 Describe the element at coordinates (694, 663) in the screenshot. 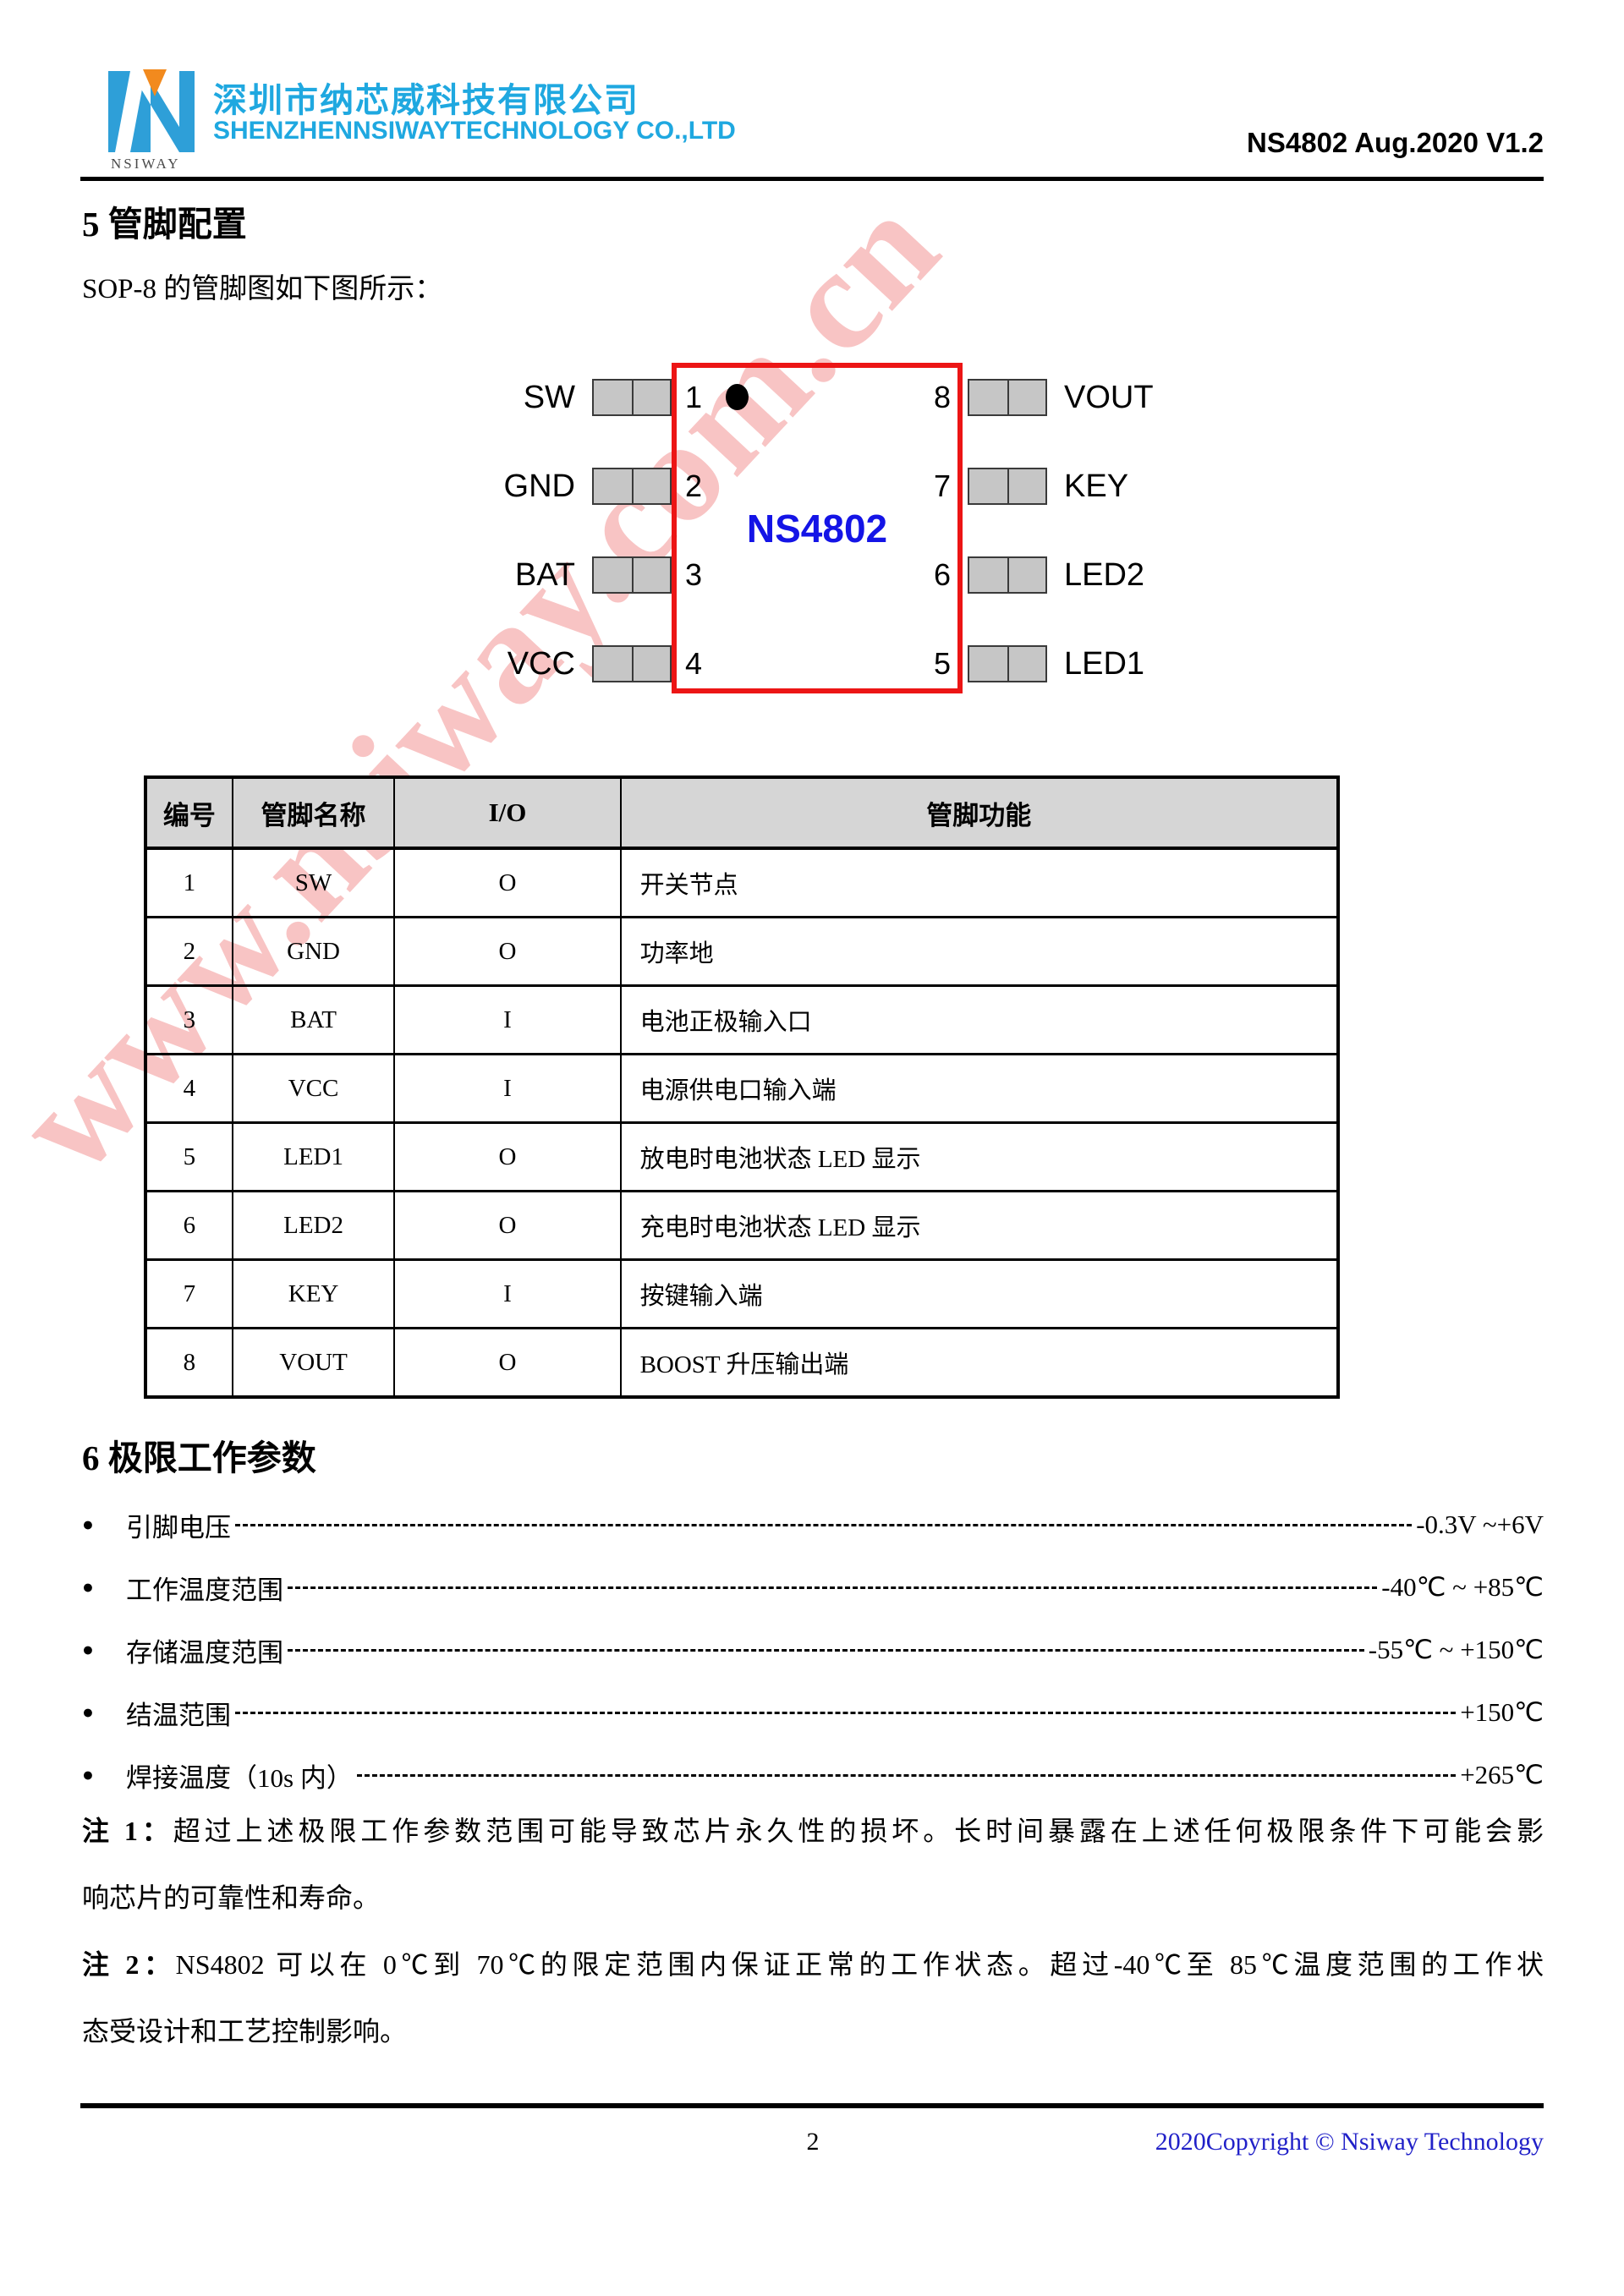

I see `pin-number-4: 4` at that location.